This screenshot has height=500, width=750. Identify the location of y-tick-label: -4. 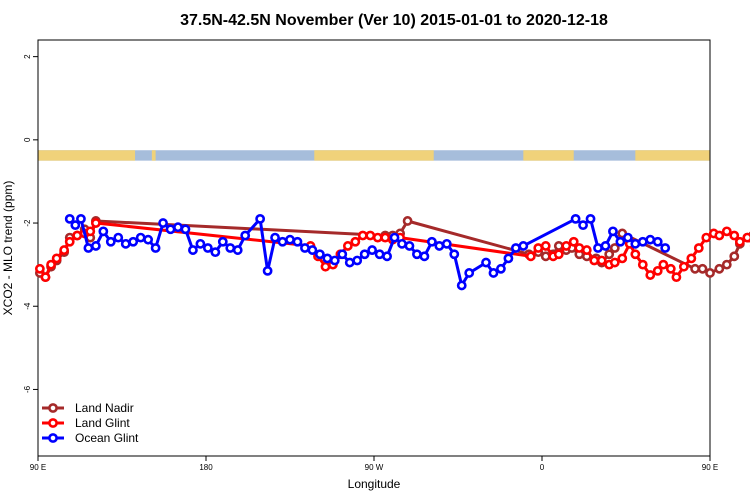
(27, 306).